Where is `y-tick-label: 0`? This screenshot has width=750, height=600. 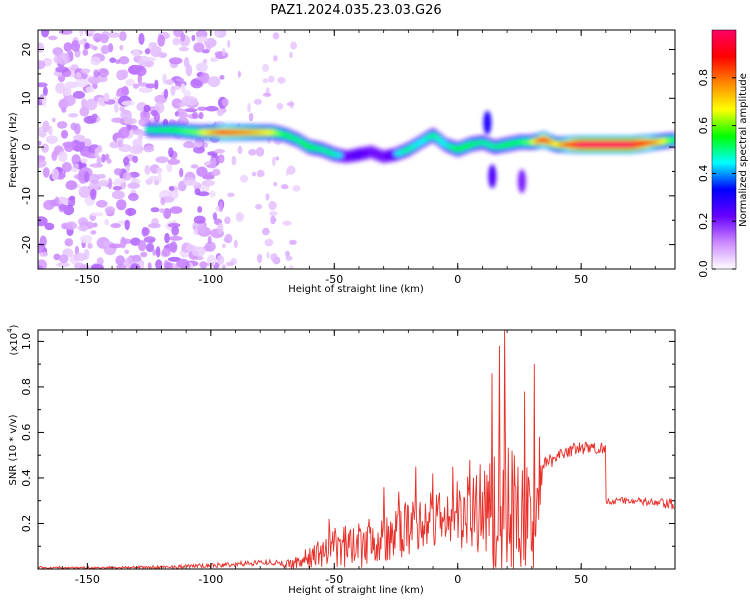
y-tick-label: 0 is located at coordinates (26, 147).